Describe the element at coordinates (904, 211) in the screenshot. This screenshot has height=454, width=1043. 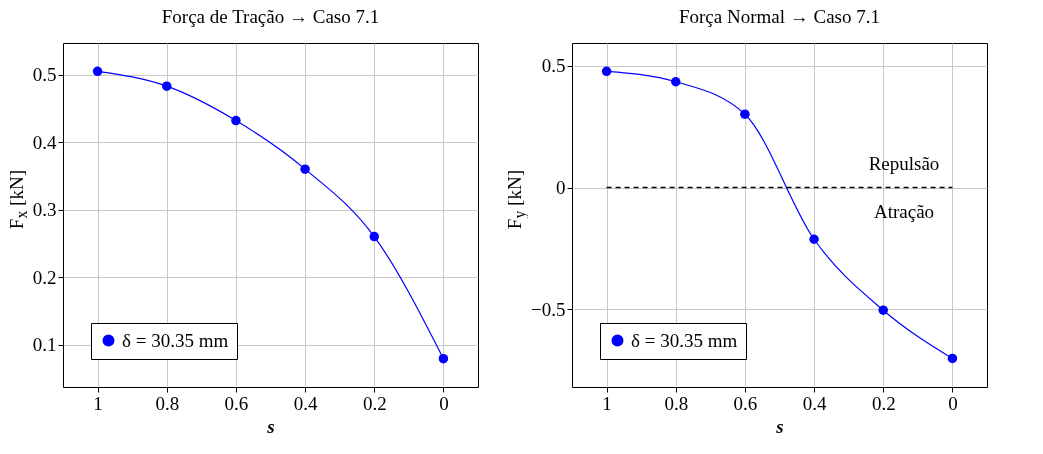
I see `annotation: Atração` at that location.